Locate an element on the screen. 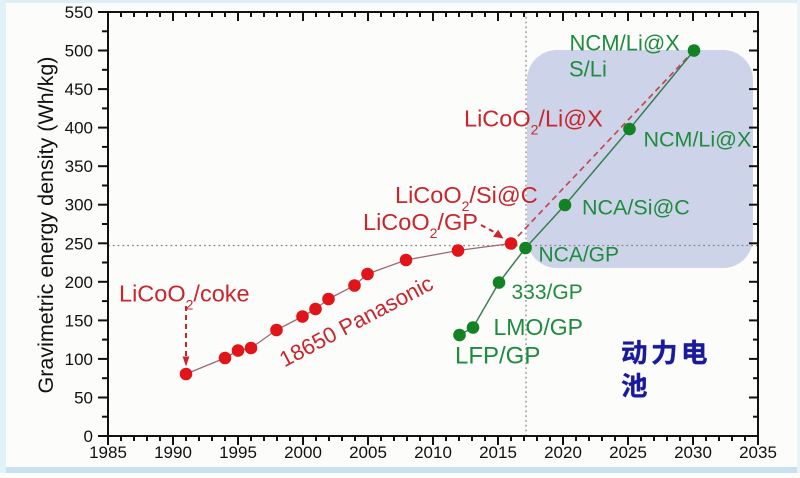  svg-text: NCA/GP is located at coordinates (579, 255).